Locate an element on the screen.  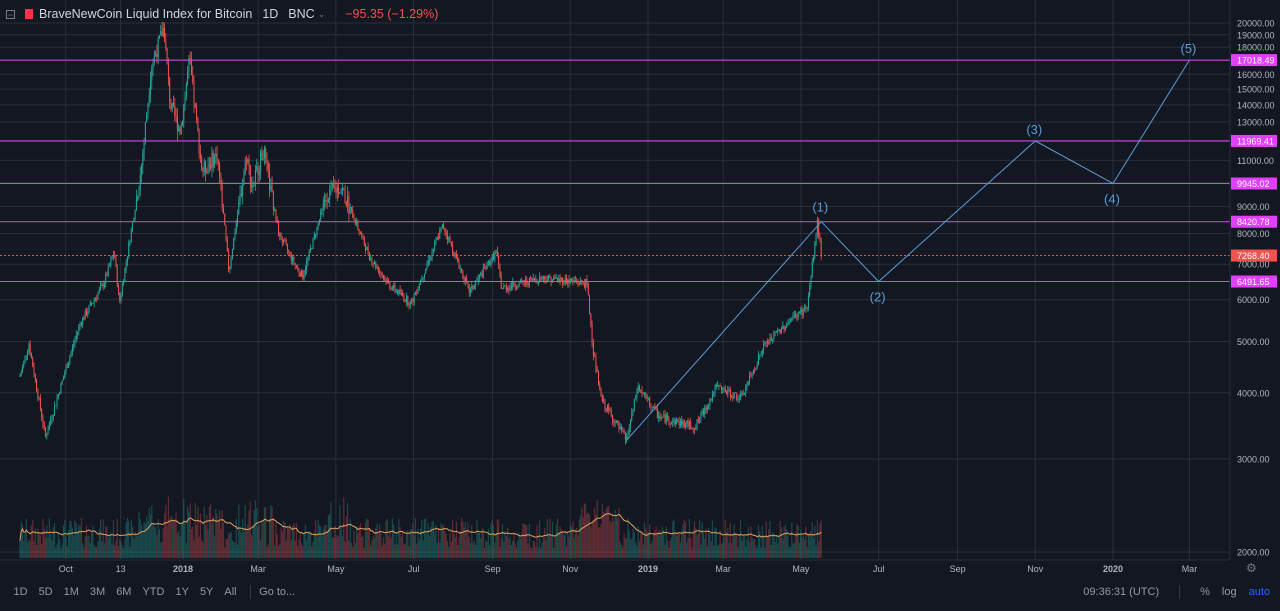
range-1d: 1D is located at coordinates (20, 592).